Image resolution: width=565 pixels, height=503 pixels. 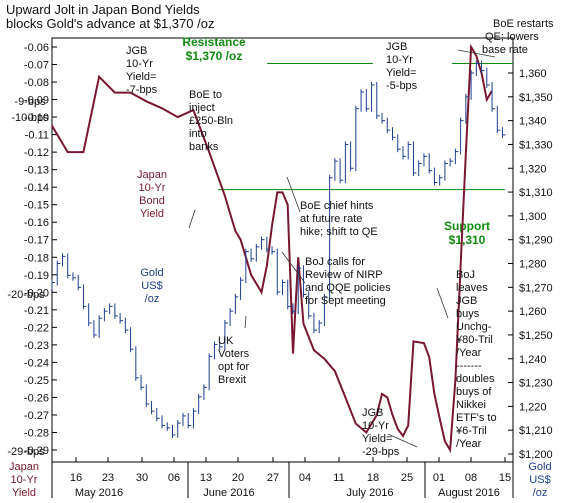 What do you see at coordinates (469, 493) in the screenshot?
I see `x-month-label: August 2016` at bounding box center [469, 493].